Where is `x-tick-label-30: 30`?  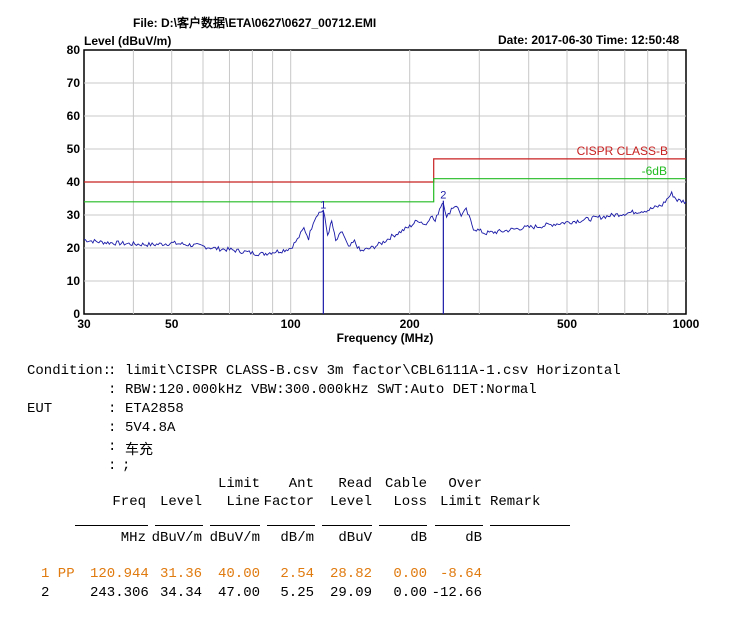 x-tick-label-30: 30 is located at coordinates (84, 324).